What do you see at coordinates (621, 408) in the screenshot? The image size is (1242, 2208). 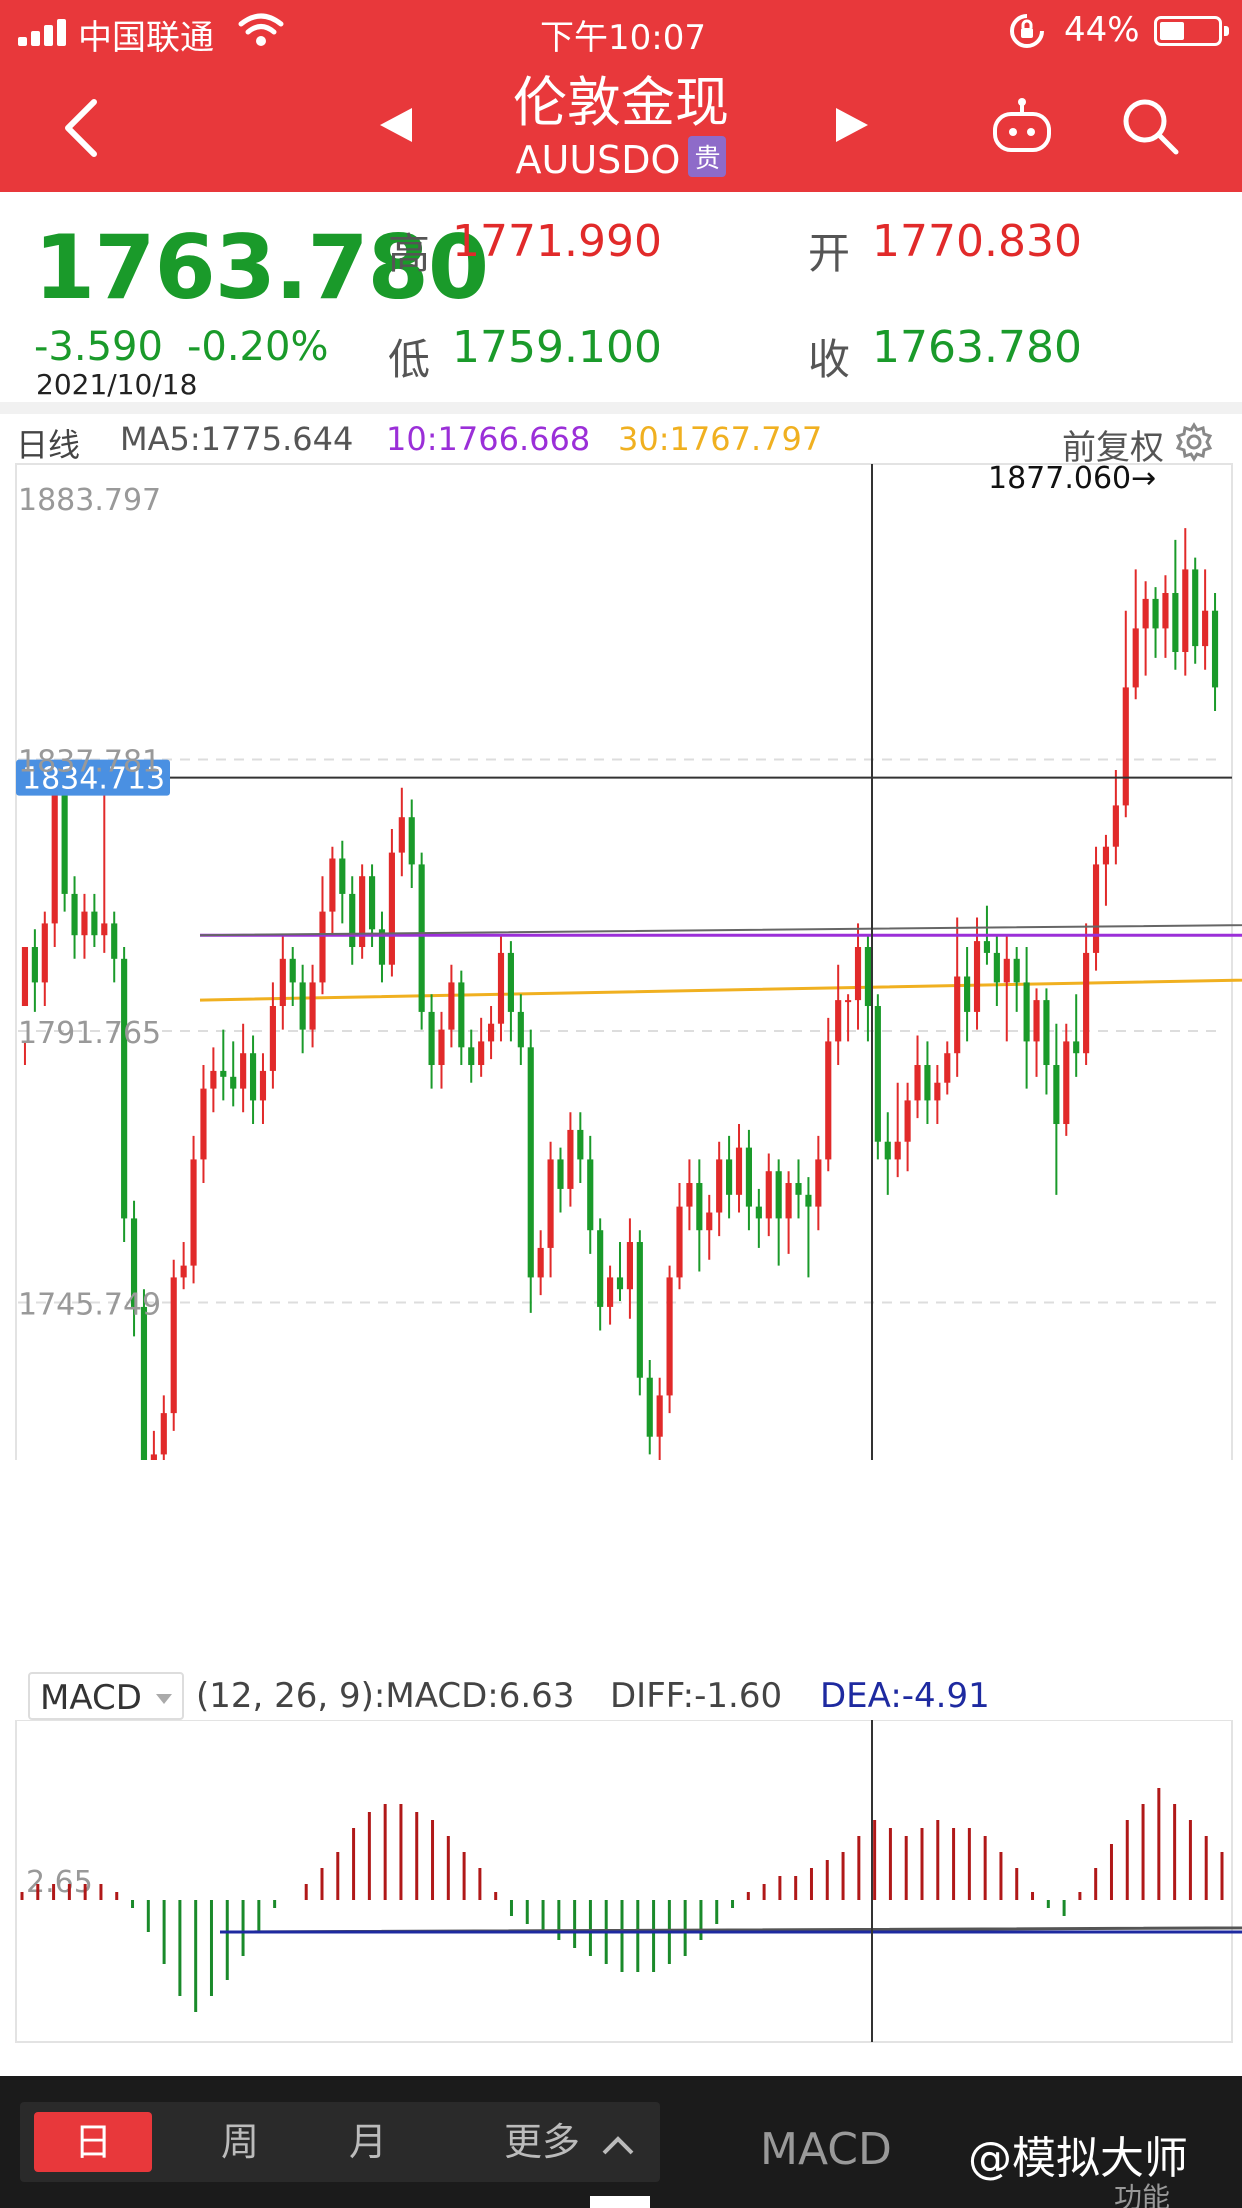 I see `separator` at bounding box center [621, 408].